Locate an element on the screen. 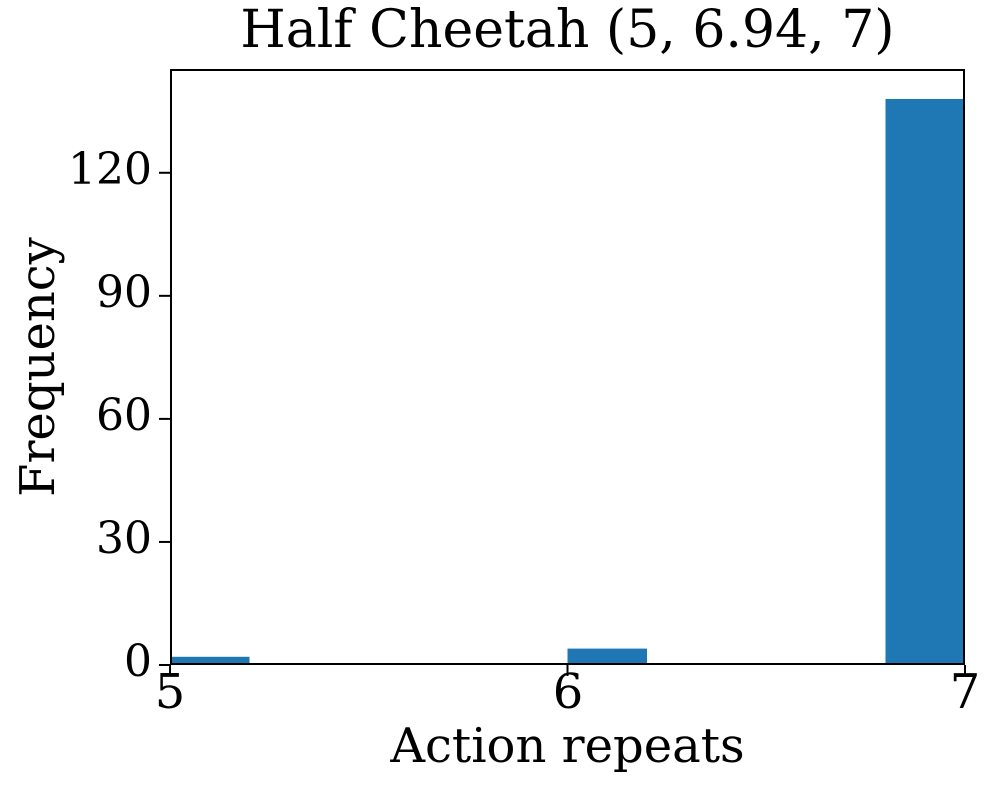 Image resolution: width=997 pixels, height=792 pixels. x-tick-label: 5 is located at coordinates (170, 692).